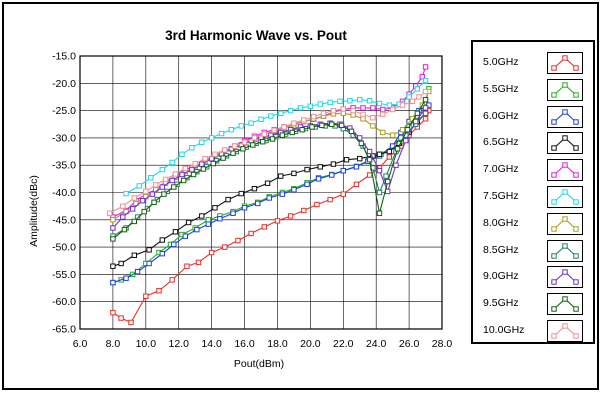 This screenshot has height=394, width=603. What do you see at coordinates (501, 169) in the screenshot?
I see `legend-label: 7.0GHz` at bounding box center [501, 169].